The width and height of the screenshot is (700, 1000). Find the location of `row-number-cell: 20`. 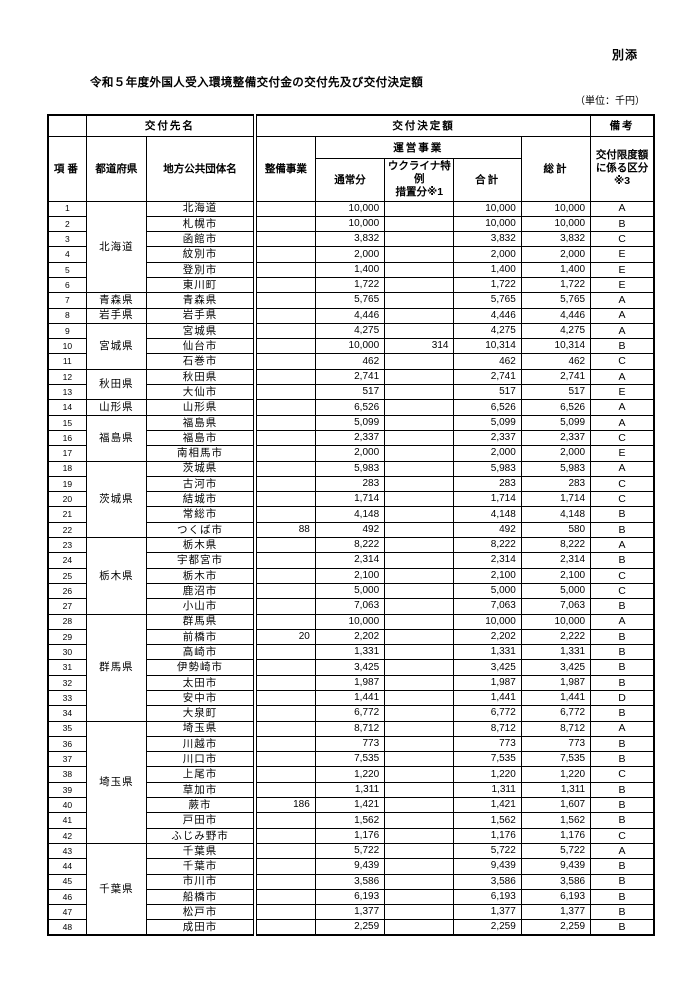

row-number-cell: 20 is located at coordinates (67, 499).